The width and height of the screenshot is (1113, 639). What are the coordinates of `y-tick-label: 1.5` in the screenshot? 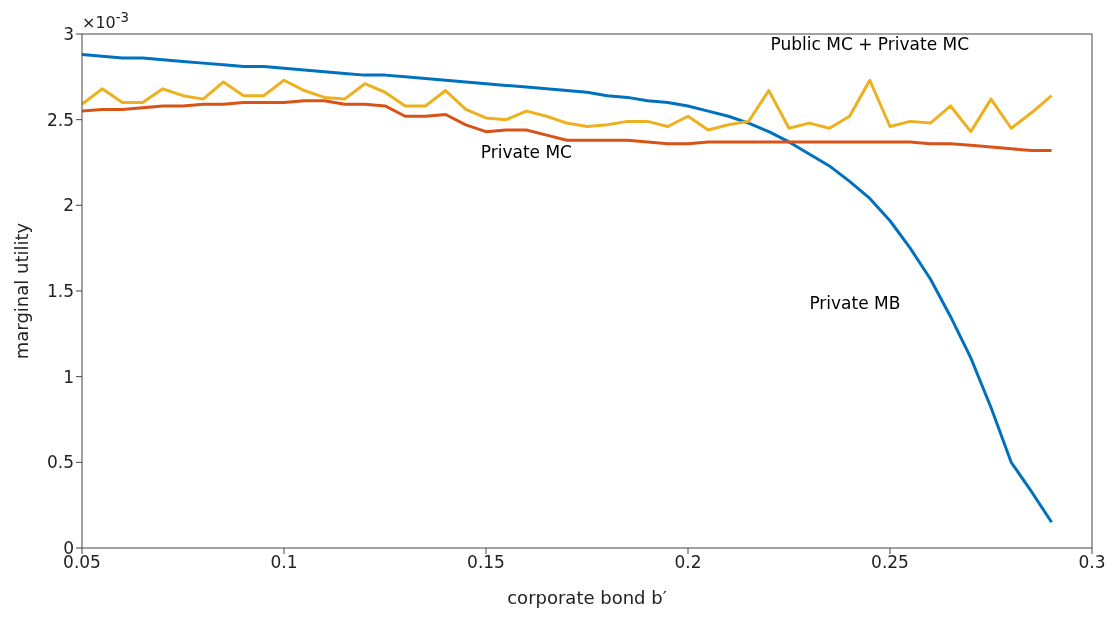 It's located at (60, 291).